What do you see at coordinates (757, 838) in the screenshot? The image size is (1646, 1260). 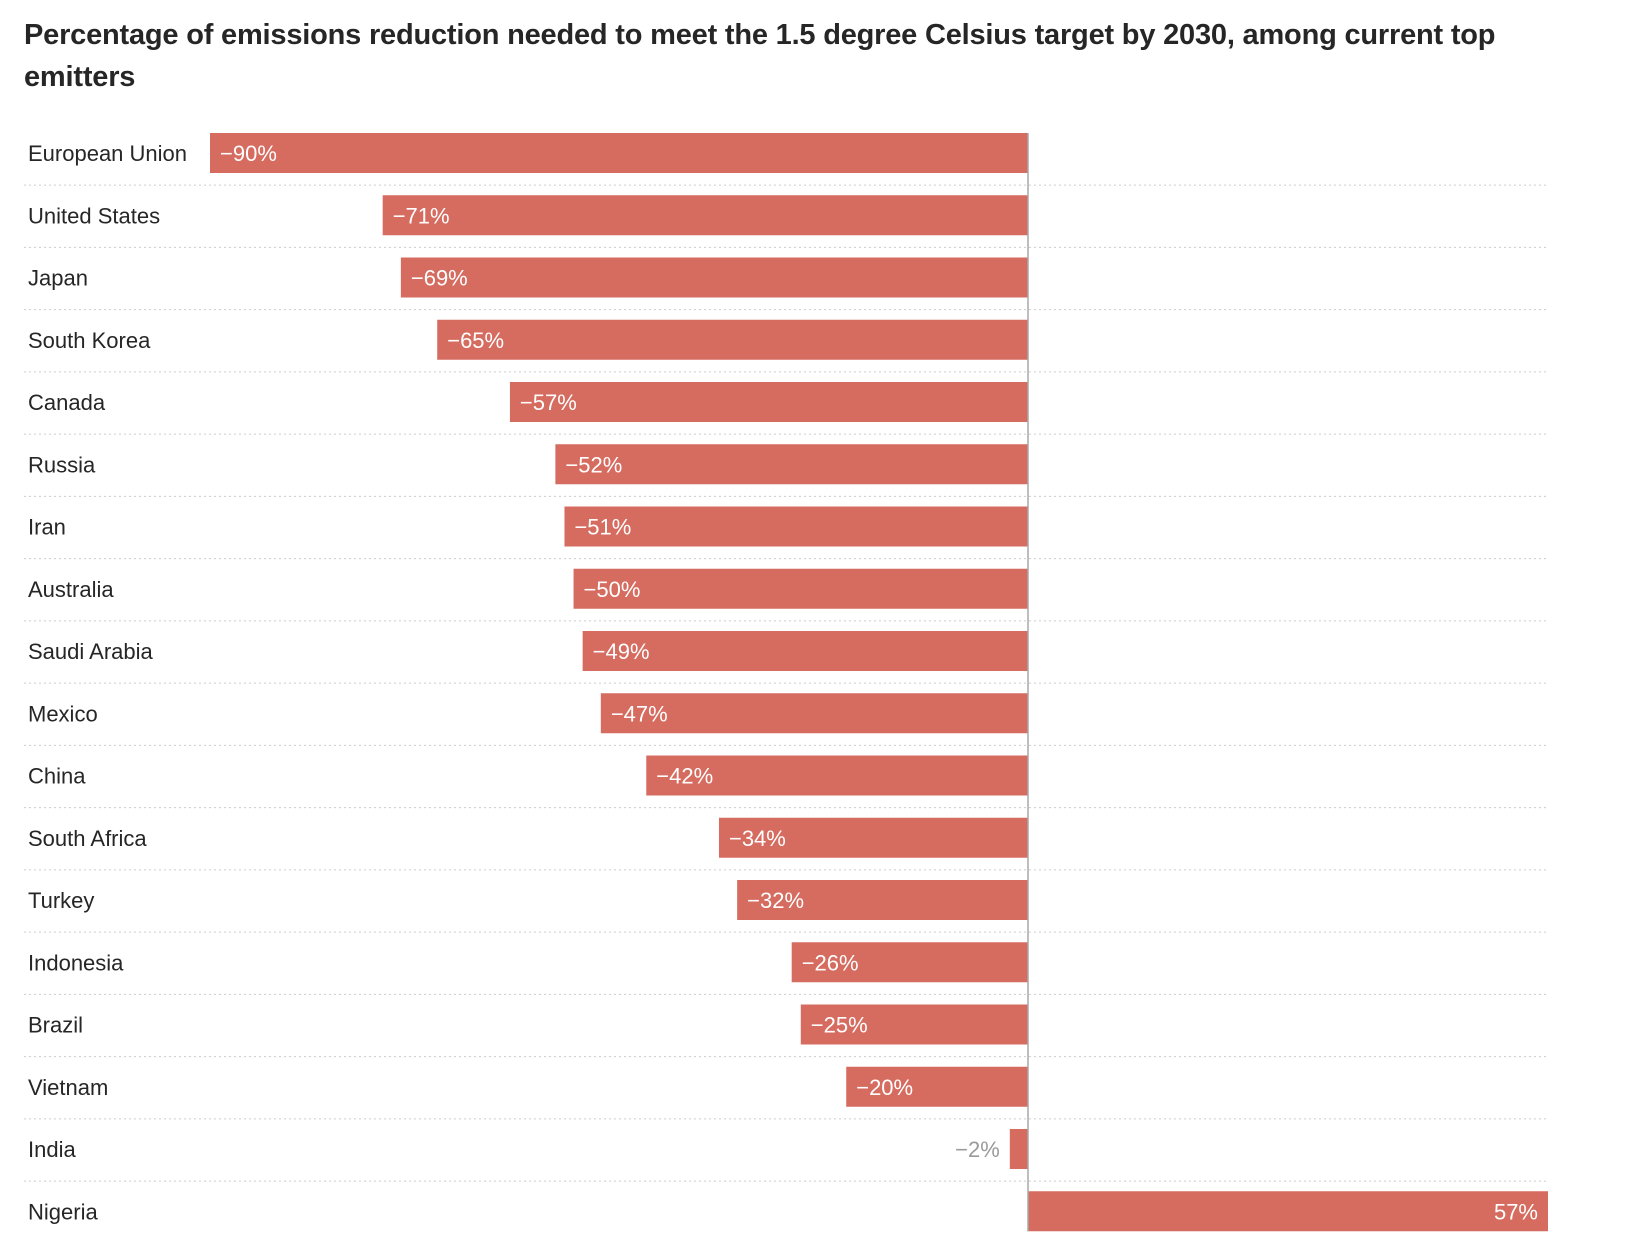 I see `data-label: −34%` at bounding box center [757, 838].